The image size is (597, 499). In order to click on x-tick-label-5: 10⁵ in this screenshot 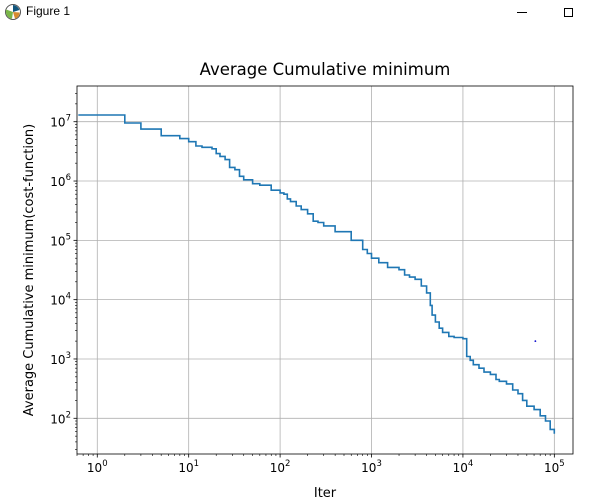, I will do `click(554, 467)`.